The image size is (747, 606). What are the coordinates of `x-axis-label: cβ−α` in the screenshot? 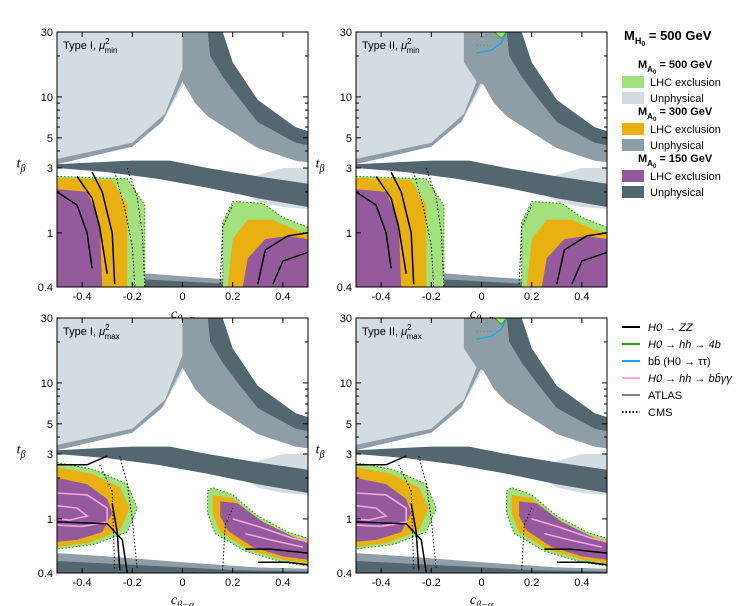 It's located at (183, 599).